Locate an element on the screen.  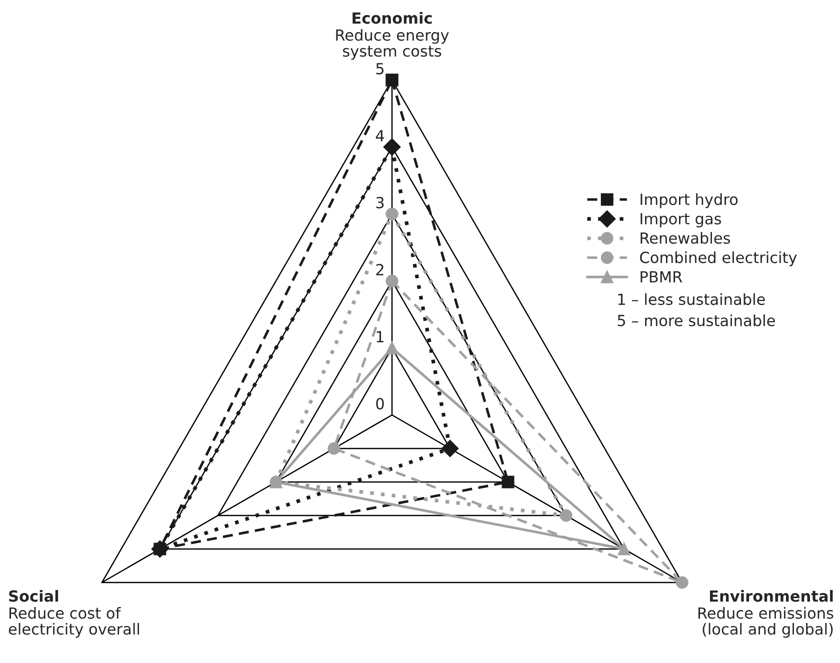
y-tick-label: 3 is located at coordinates (380, 202).